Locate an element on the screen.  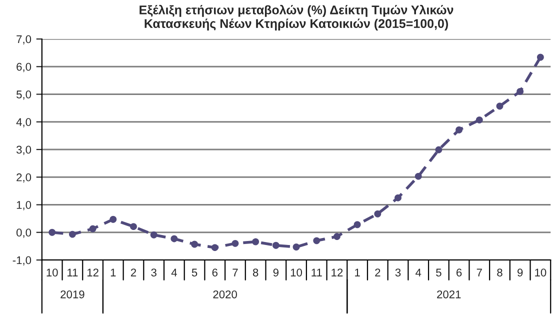
text: 2019 is located at coordinates (72, 294).